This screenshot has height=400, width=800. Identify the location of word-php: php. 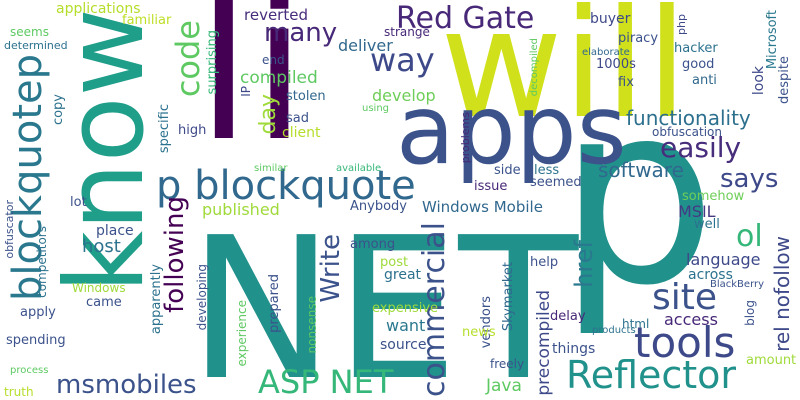
(681, 24).